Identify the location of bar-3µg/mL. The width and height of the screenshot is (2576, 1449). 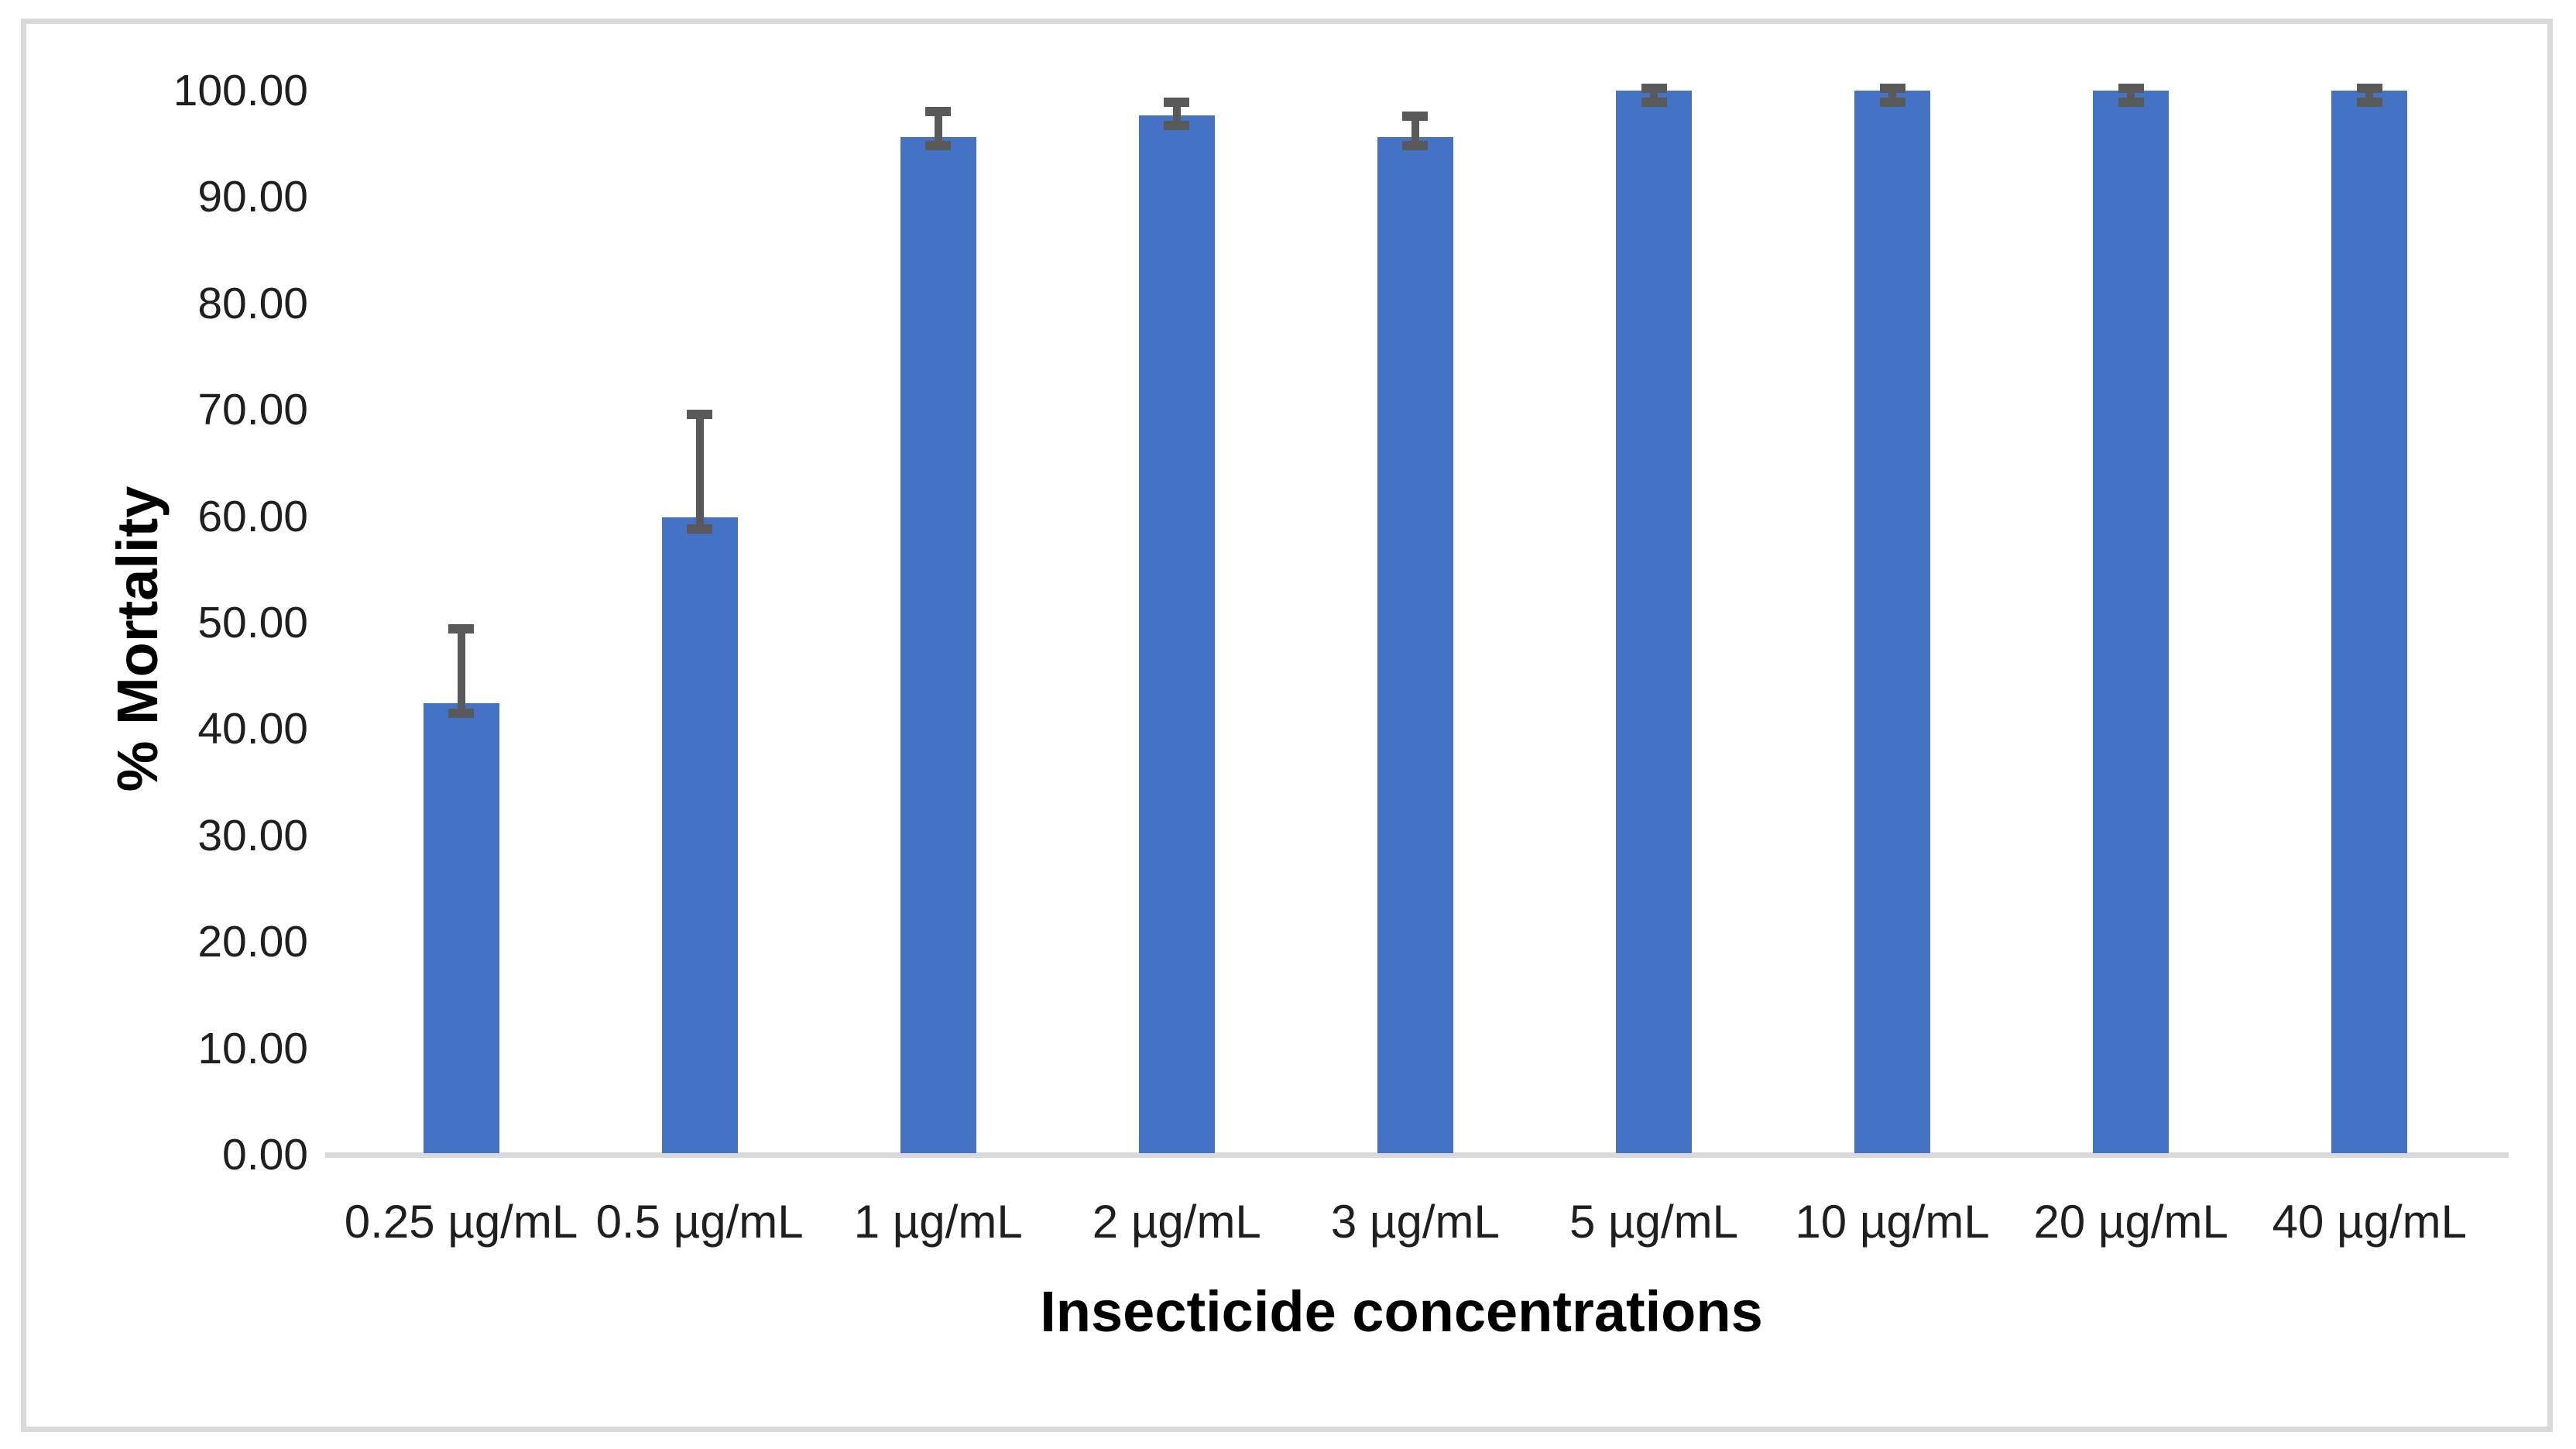
(1415, 645).